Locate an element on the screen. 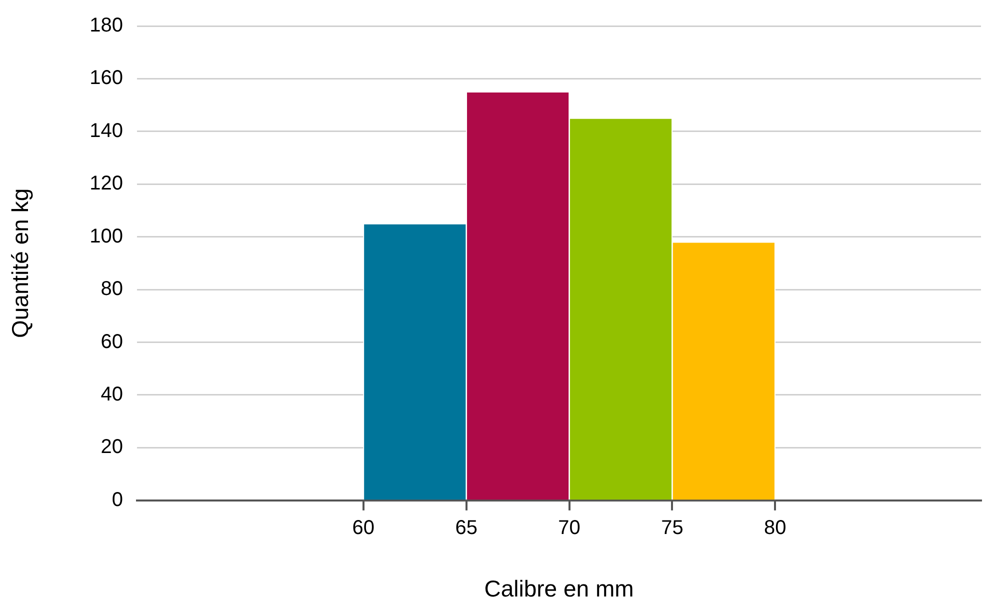  x-tick-label: 70 is located at coordinates (569, 527).